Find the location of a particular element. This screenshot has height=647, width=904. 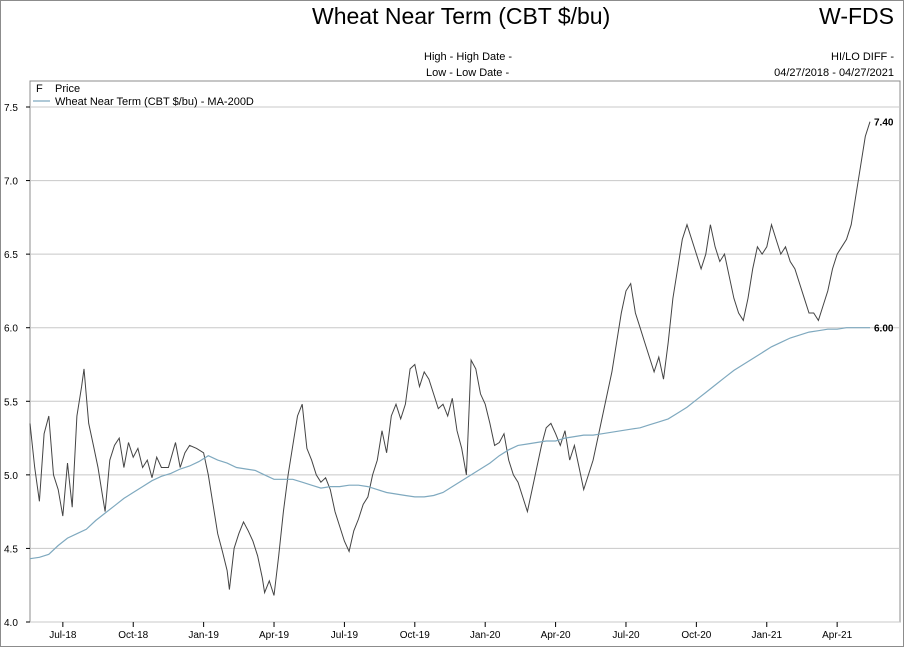

low-label: Low - Low Date - is located at coordinates (468, 73).